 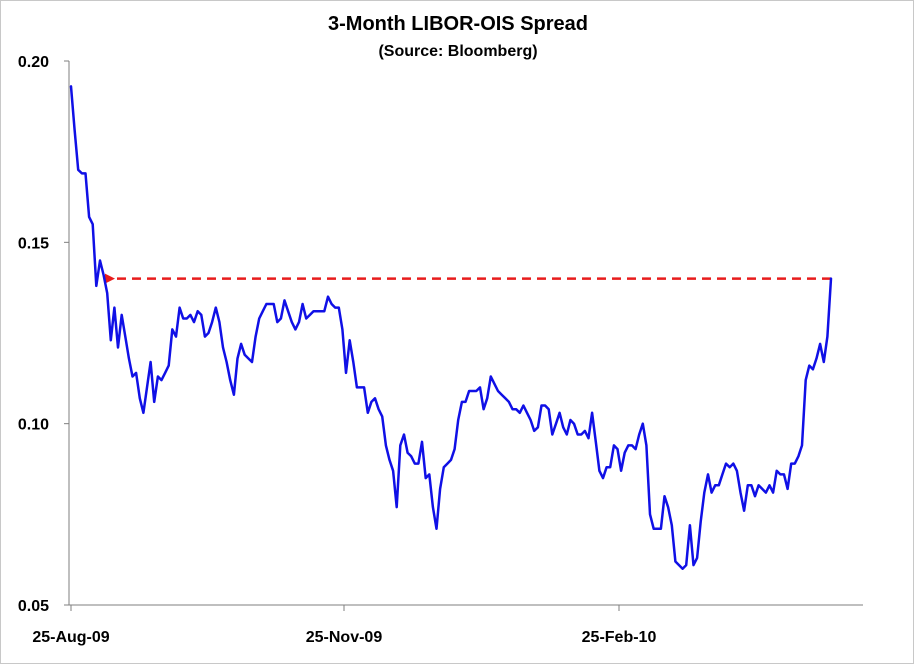 What do you see at coordinates (33, 606) in the screenshot?
I see `y-tick-label: 0.05` at bounding box center [33, 606].